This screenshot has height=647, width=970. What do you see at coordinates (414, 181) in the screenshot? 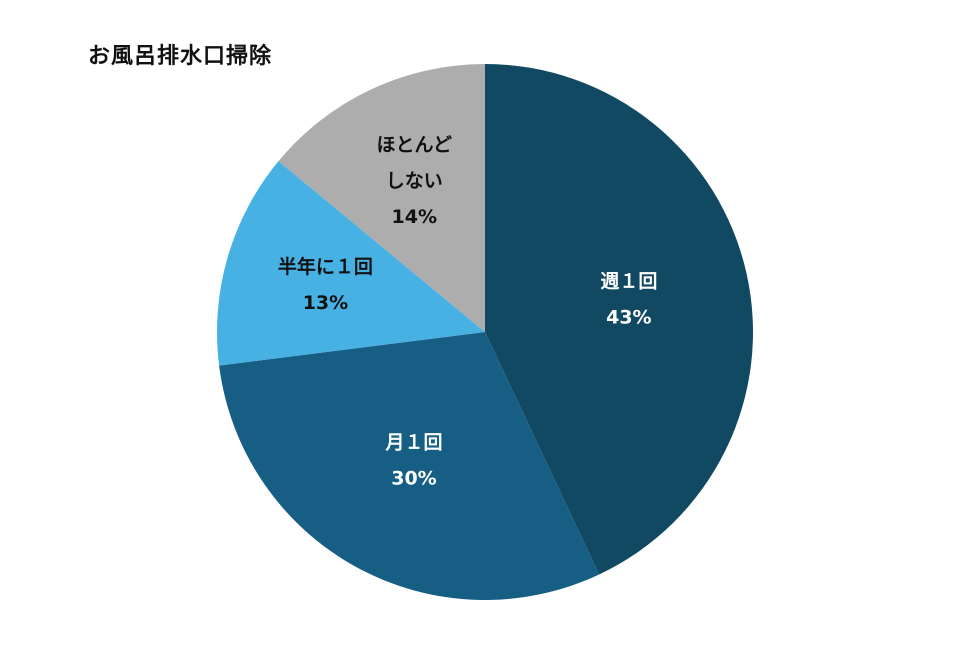
I see `slice-category-label: しない` at bounding box center [414, 181].